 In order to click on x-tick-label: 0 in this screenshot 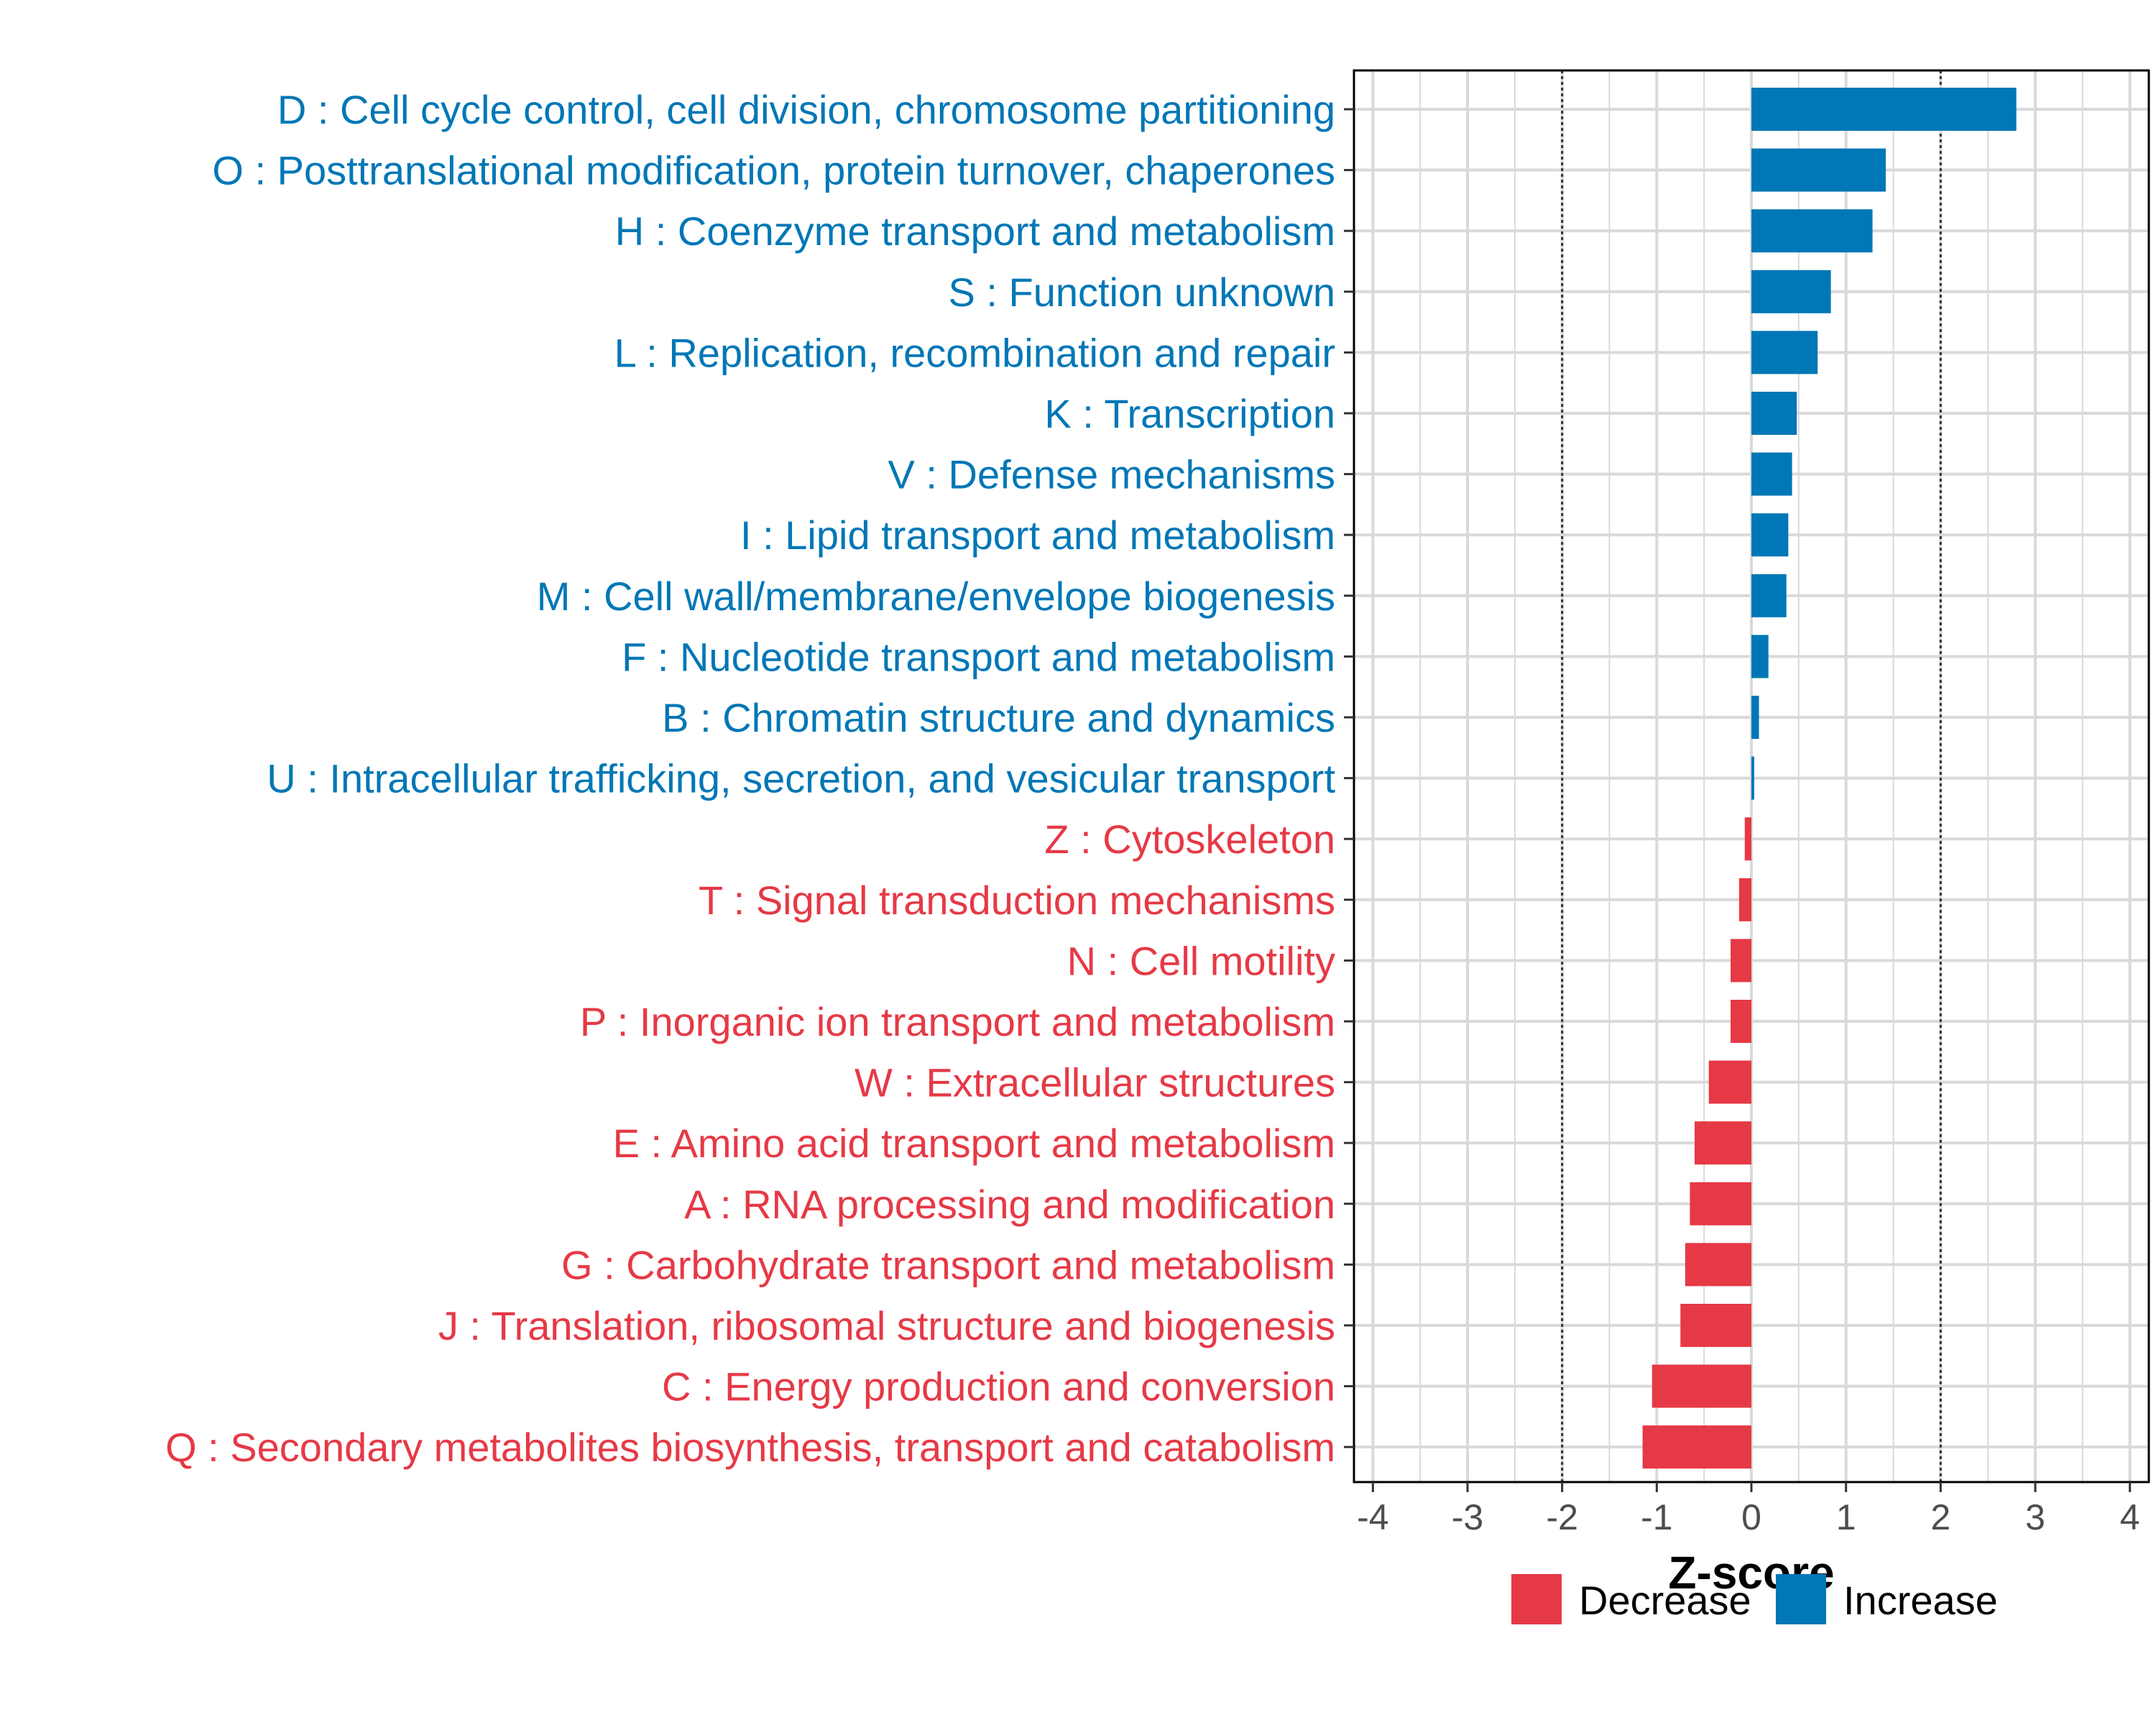, I will do `click(1751, 1517)`.